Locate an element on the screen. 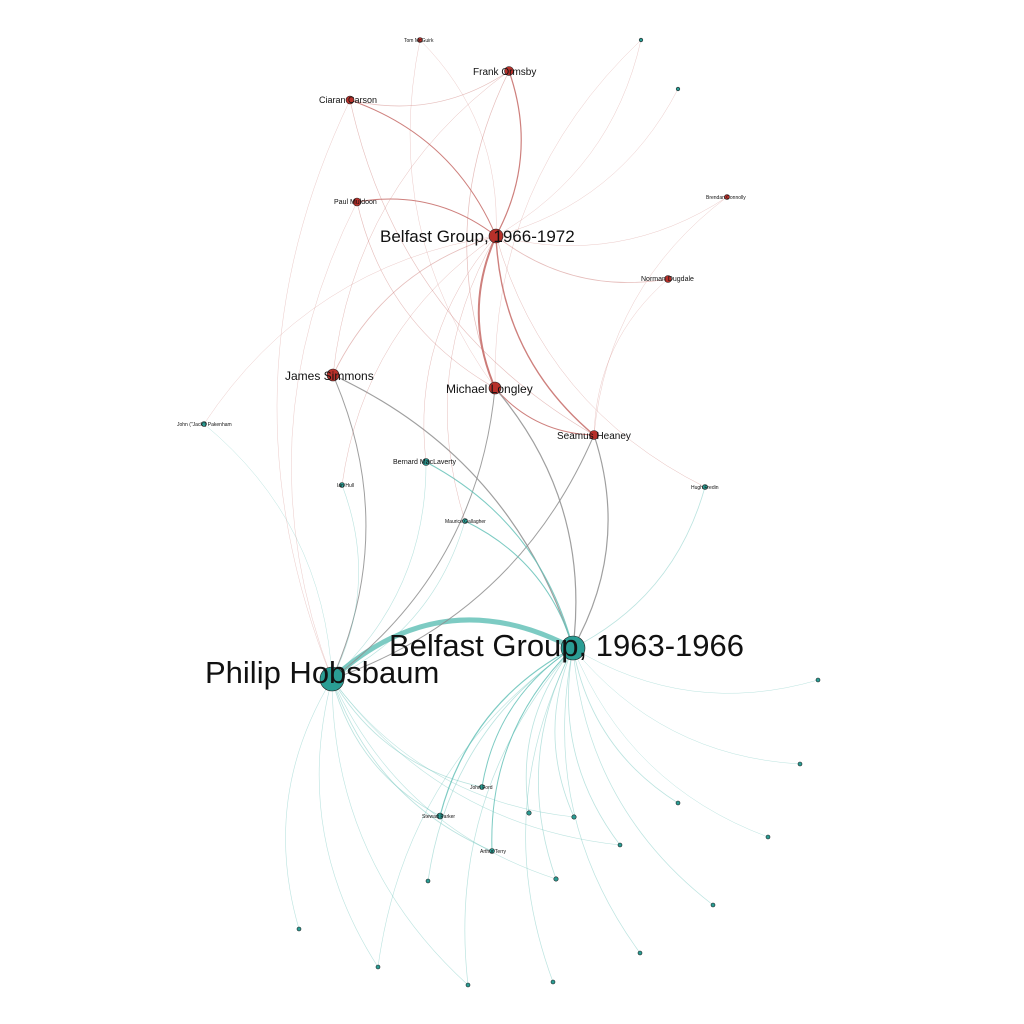  edge-belfast_1963-parker is located at coordinates (506, 732).